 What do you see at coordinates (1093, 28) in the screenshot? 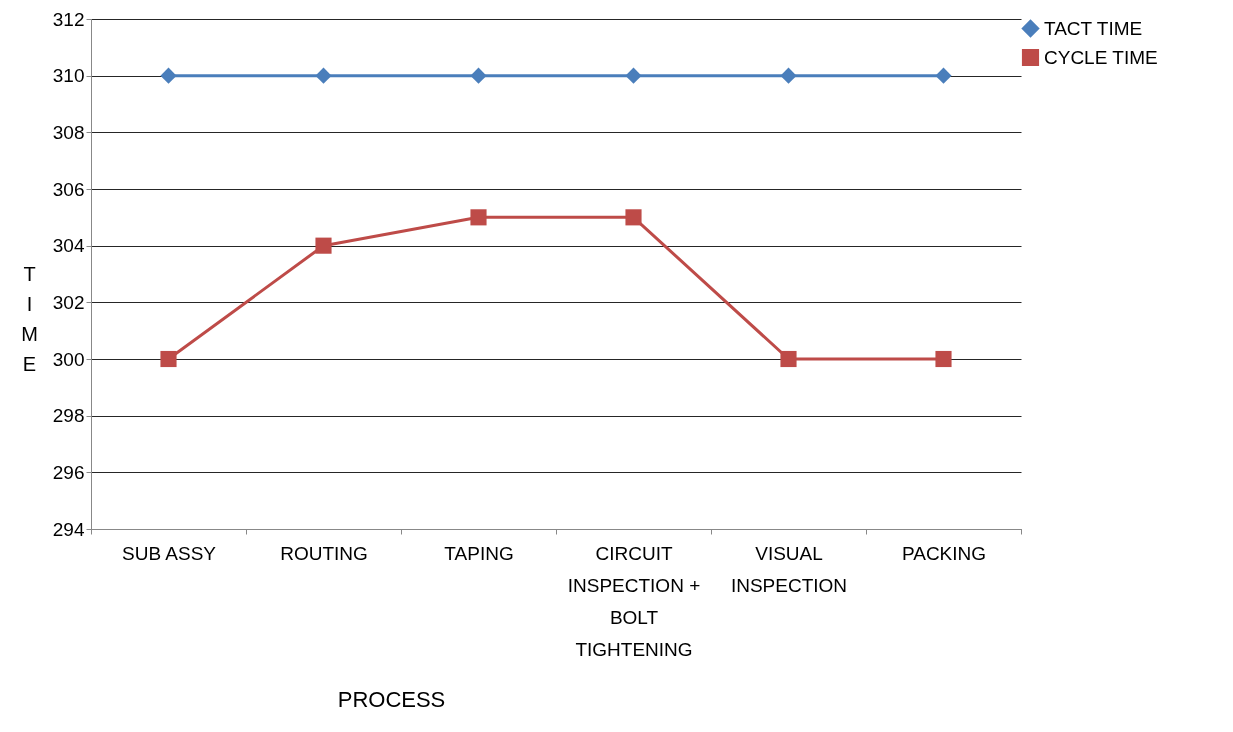
I see `legend-label: TACT TIME` at bounding box center [1093, 28].